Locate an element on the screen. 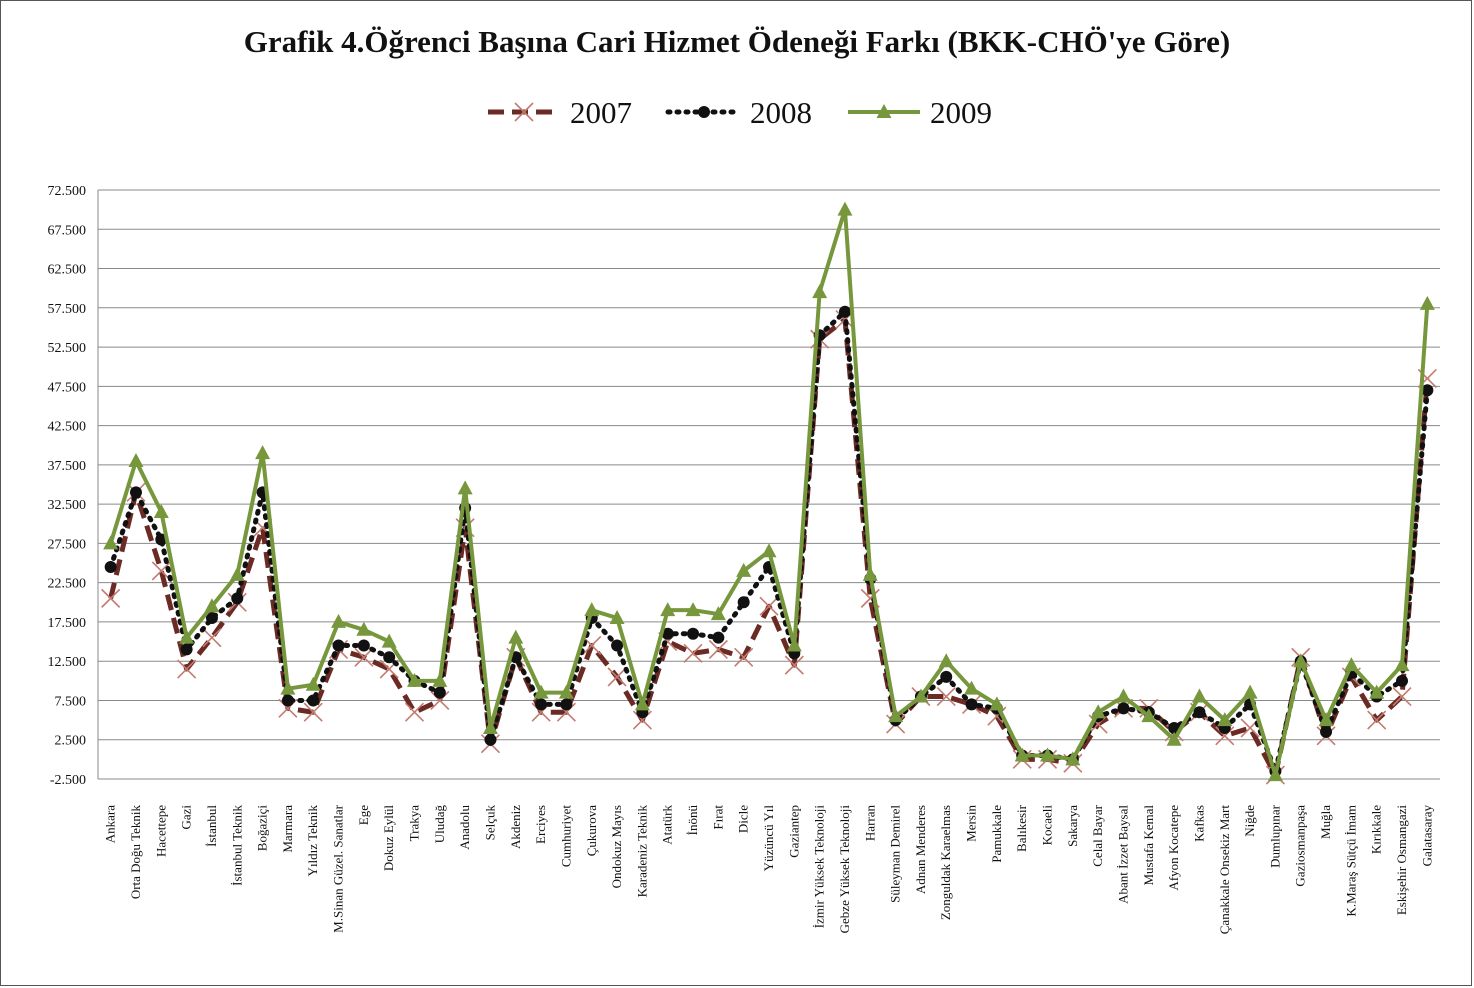 The image size is (1474, 988). x-tick-label: Pamukkale is located at coordinates (996, 834).